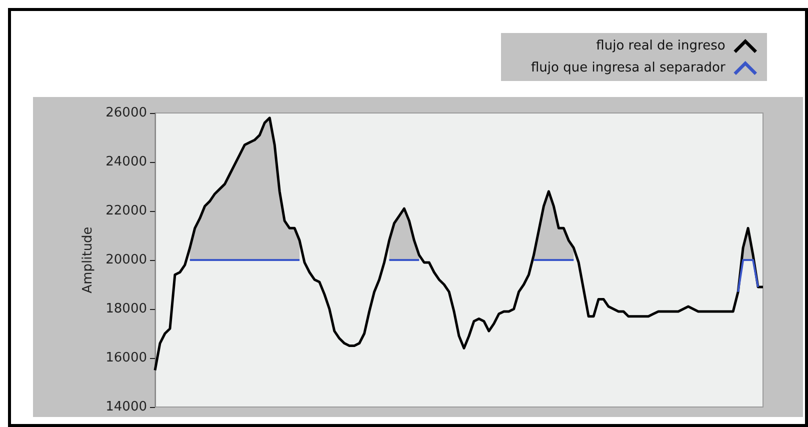 The image size is (808, 427). What do you see at coordinates (126, 162) in the screenshot?
I see `y-tick-label: 24000` at bounding box center [126, 162].